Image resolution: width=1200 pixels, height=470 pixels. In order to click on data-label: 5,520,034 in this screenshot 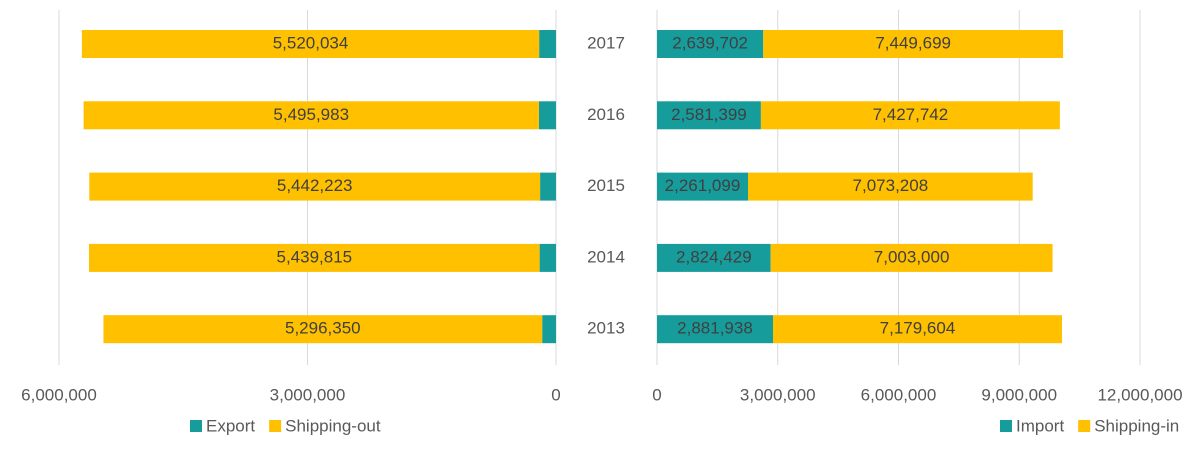, I will do `click(311, 42)`.